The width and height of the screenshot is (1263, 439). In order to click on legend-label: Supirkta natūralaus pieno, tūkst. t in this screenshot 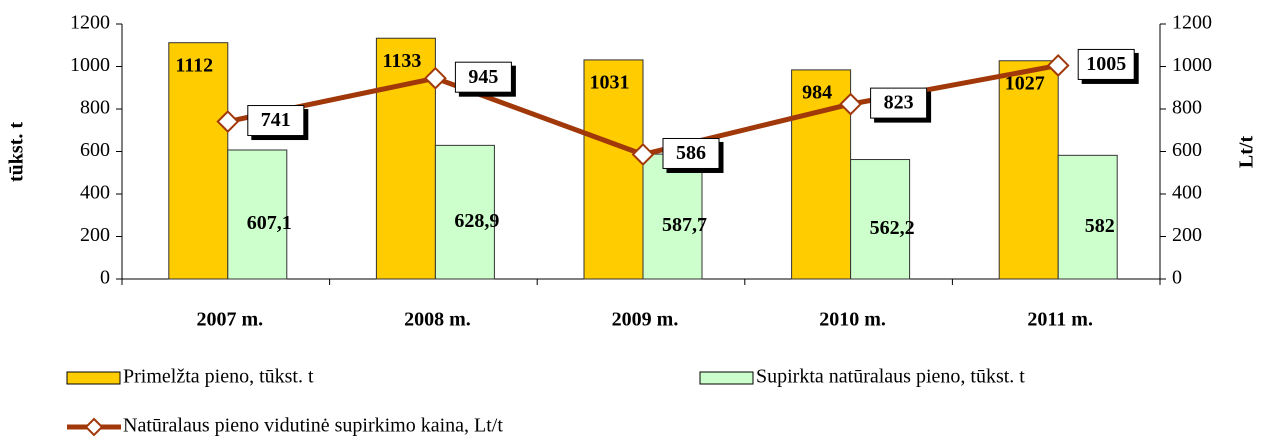, I will do `click(890, 377)`.